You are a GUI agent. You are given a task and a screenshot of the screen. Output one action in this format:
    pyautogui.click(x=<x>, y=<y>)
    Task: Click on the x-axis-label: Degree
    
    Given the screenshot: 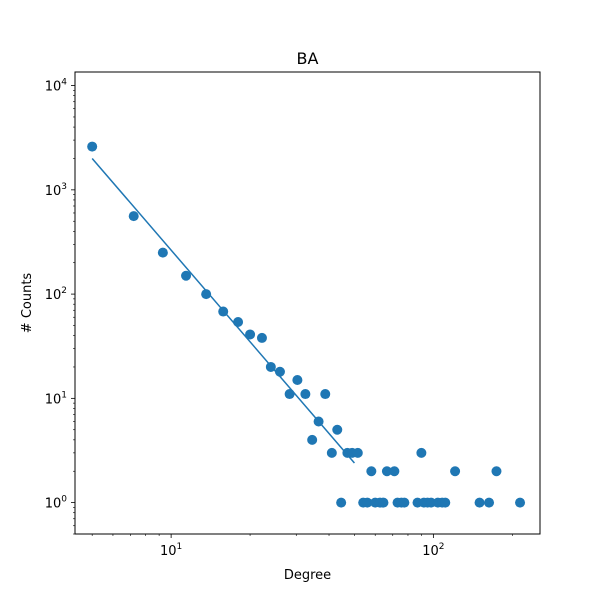 What is the action you would take?
    pyautogui.click(x=307, y=575)
    